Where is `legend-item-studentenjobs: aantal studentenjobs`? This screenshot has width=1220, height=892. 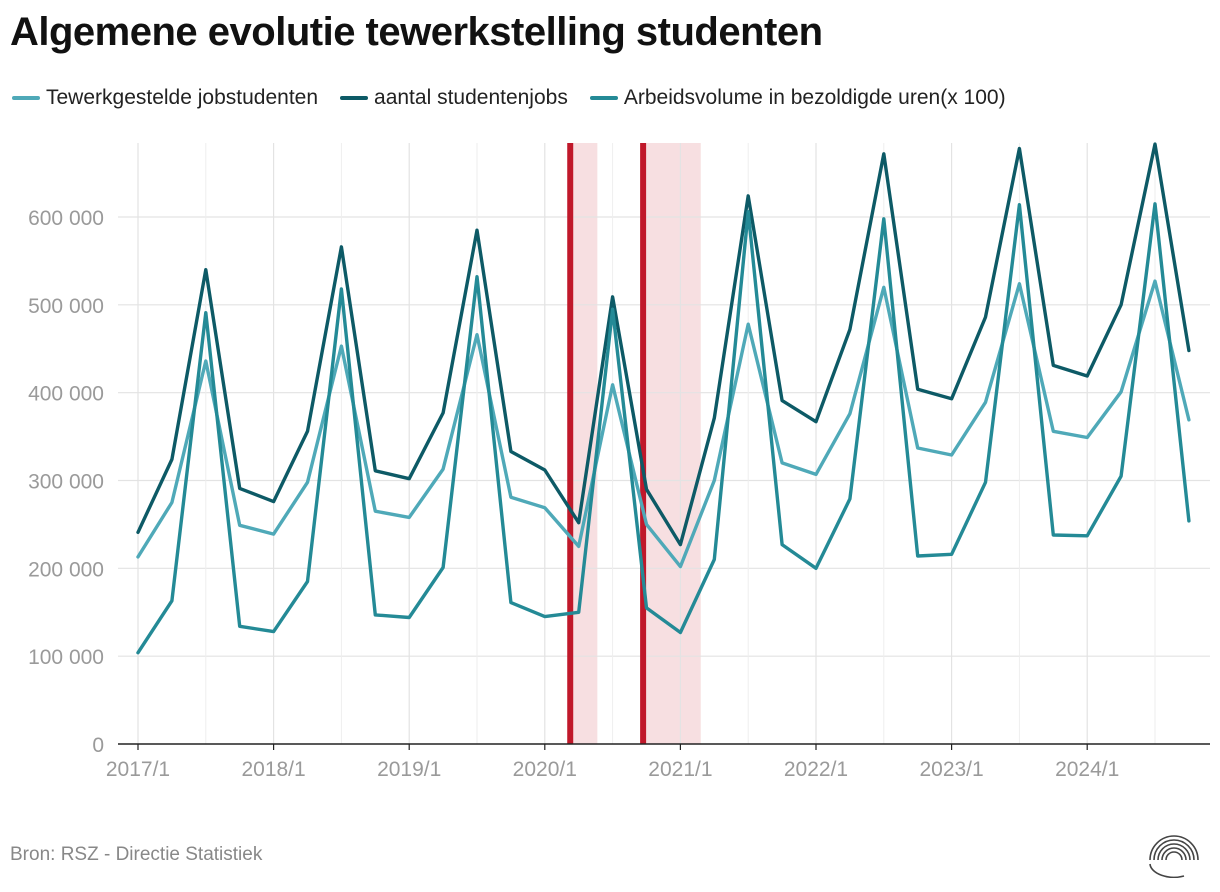
legend-item-studentenjobs: aantal studentenjobs is located at coordinates (454, 98).